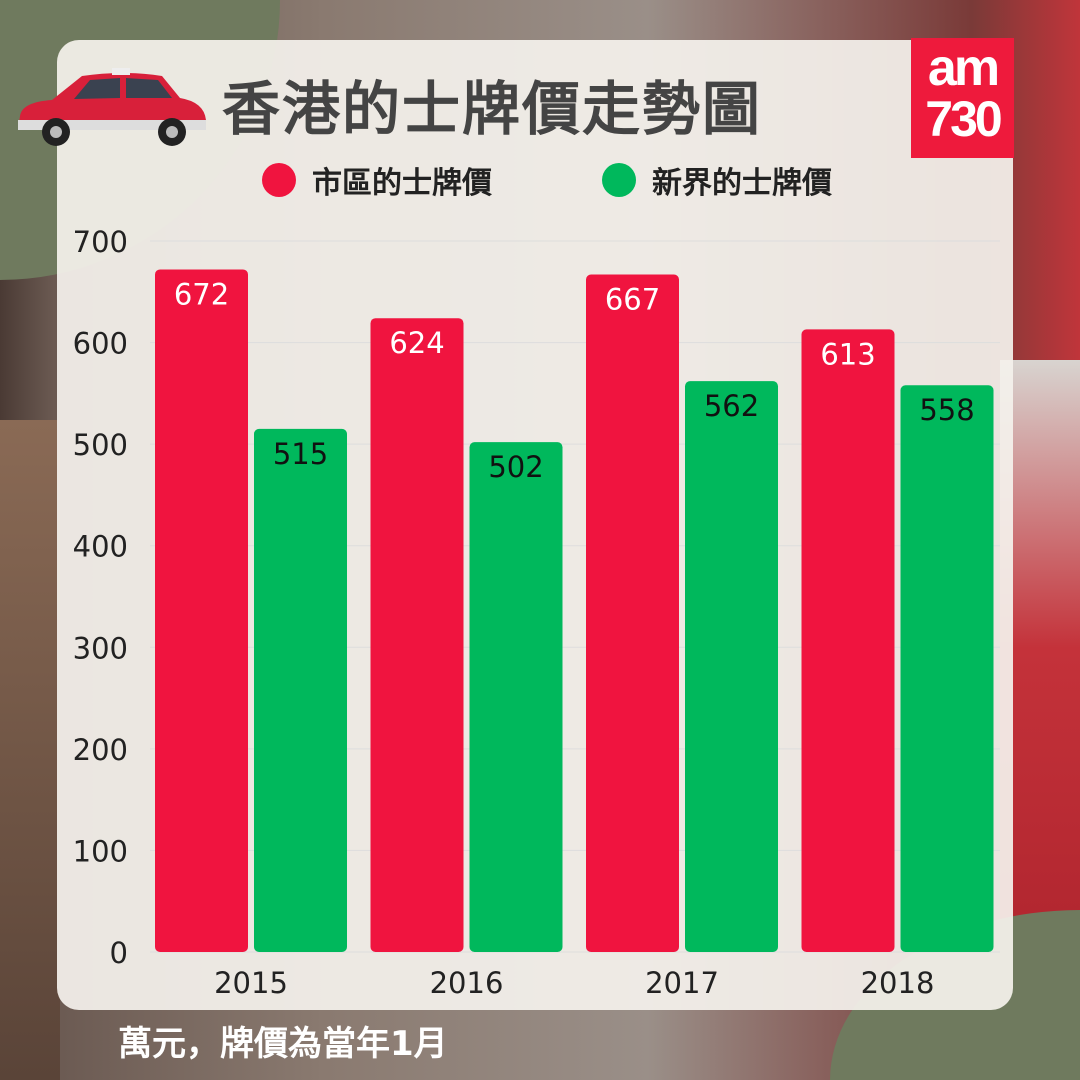 The height and width of the screenshot is (1080, 1080). What do you see at coordinates (119, 953) in the screenshot?
I see `y-tick-label: 0` at bounding box center [119, 953].